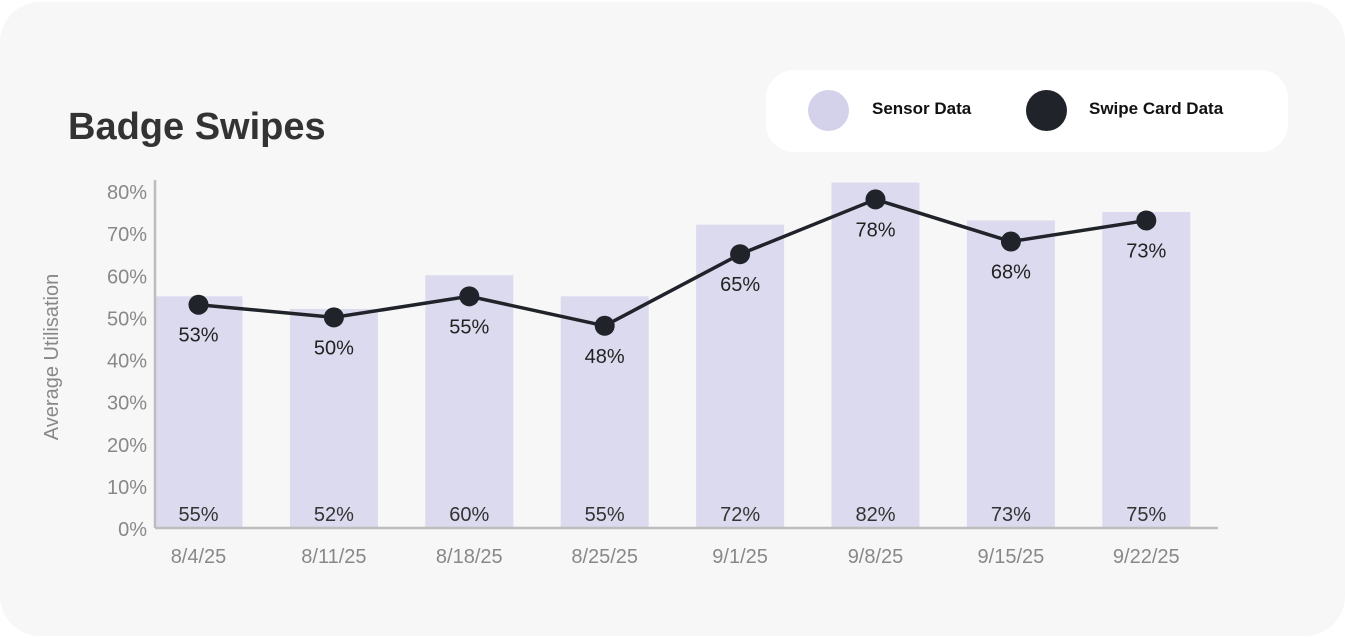 The width and height of the screenshot is (1345, 638). What do you see at coordinates (52, 357) in the screenshot?
I see `y-axis-title: Average Utilisation` at bounding box center [52, 357].